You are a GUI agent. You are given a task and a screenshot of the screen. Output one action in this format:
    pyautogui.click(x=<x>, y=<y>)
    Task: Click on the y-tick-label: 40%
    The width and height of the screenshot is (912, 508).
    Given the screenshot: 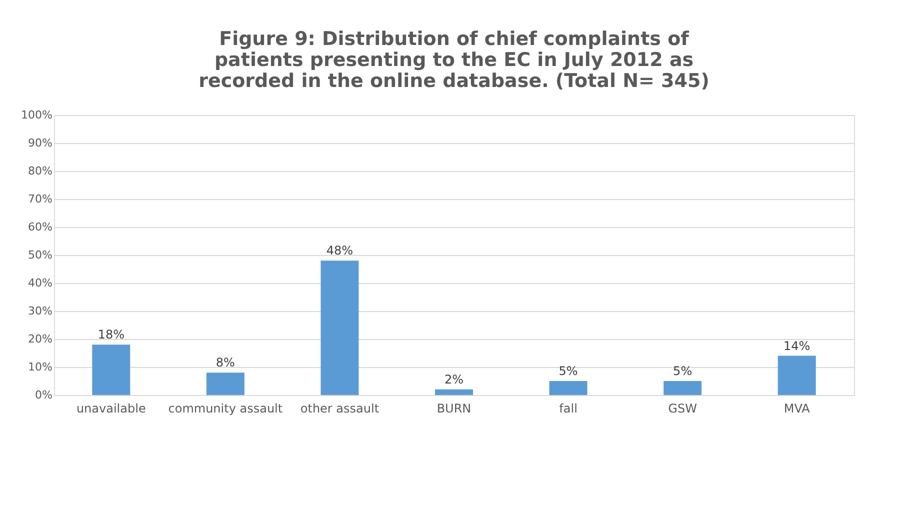 What is the action you would take?
    pyautogui.click(x=40, y=283)
    